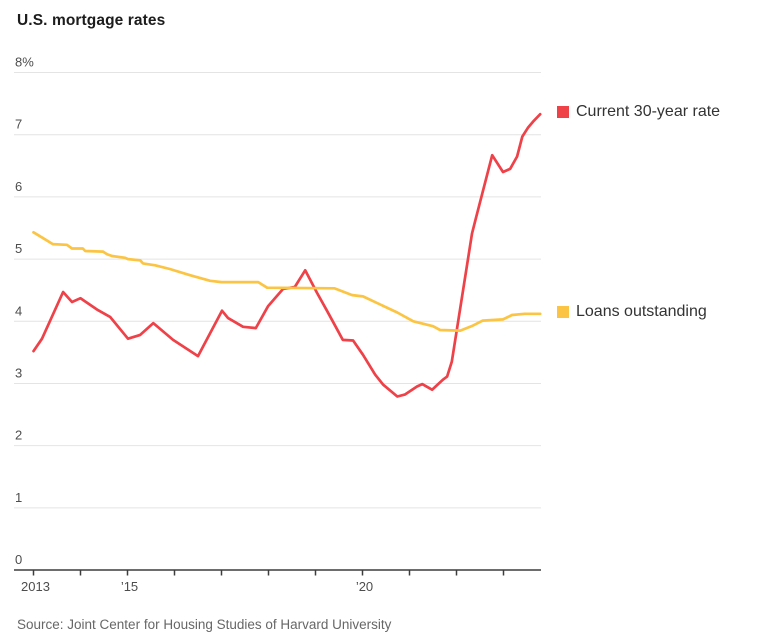  Describe the element at coordinates (18, 559) in the screenshot. I see `y-tick-label: 0` at that location.